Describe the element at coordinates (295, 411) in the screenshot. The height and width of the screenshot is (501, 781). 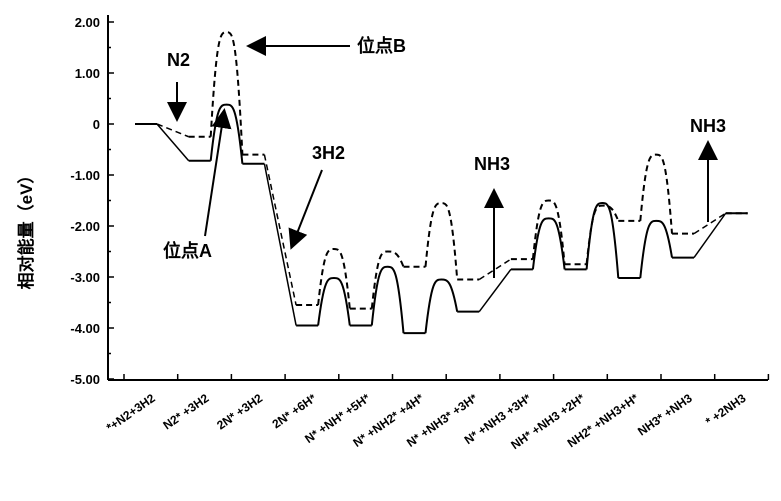
I see `x-category-label: 2N* +6H*` at that location.